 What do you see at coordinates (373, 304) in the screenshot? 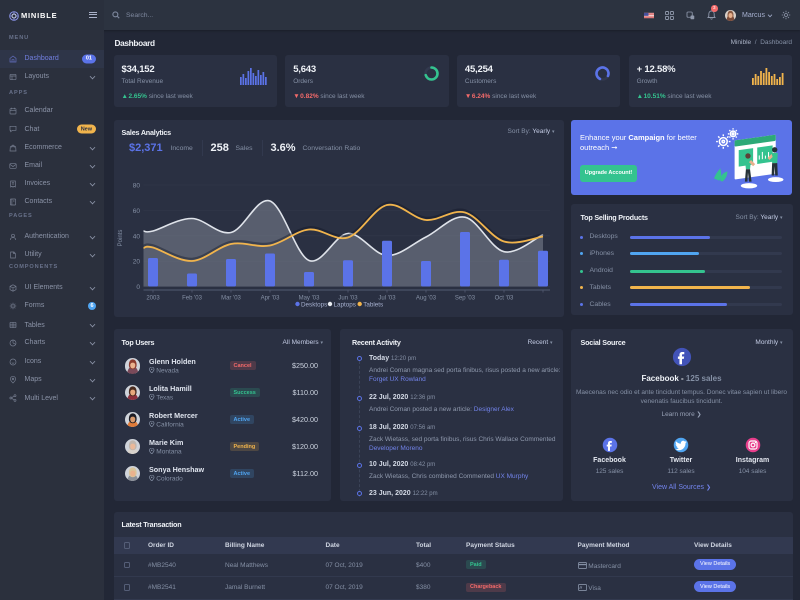
I see `svg-text: Tablets` at bounding box center [373, 304].